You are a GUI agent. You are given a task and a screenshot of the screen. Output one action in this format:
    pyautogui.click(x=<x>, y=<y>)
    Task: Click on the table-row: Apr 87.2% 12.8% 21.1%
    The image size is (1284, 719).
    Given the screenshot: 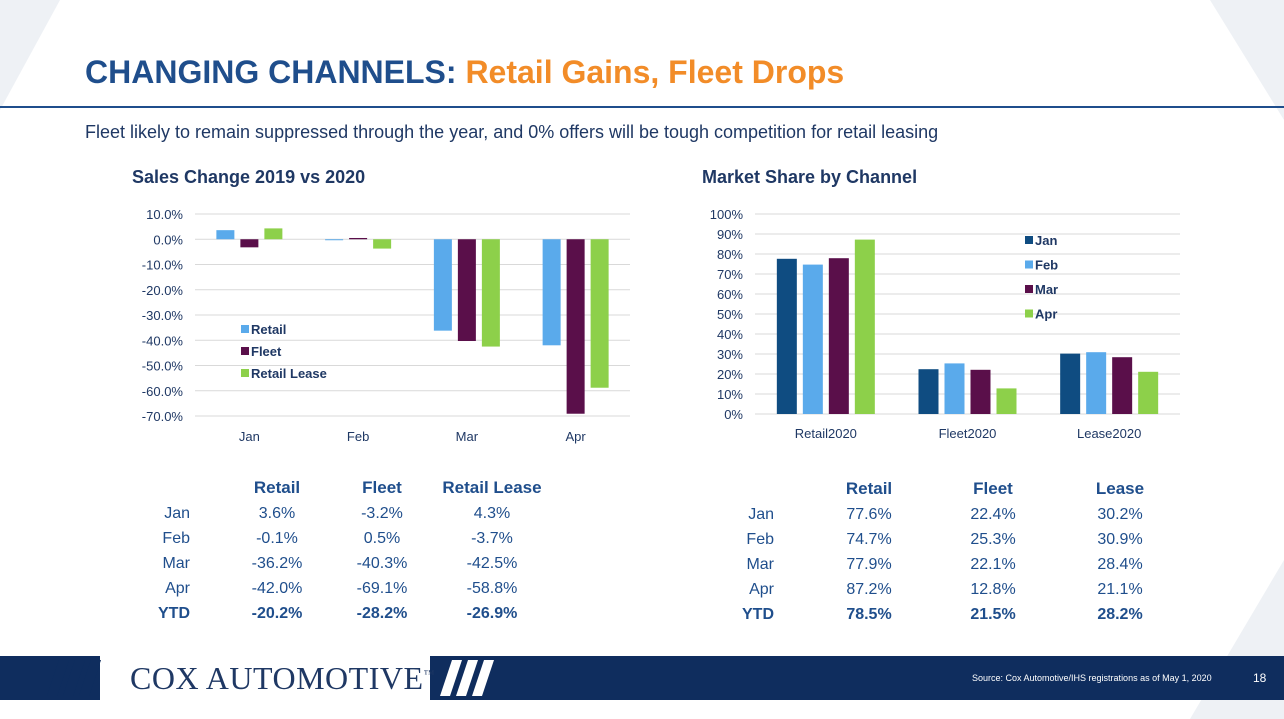 What is the action you would take?
    pyautogui.click(x=949, y=589)
    